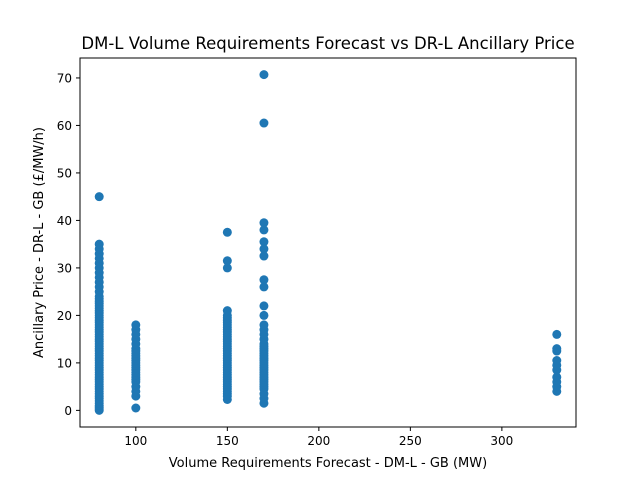 Image resolution: width=640 pixels, height=484 pixels. I want to click on x-axis-ticks: 100 150 200 250 300, so click(318, 437).